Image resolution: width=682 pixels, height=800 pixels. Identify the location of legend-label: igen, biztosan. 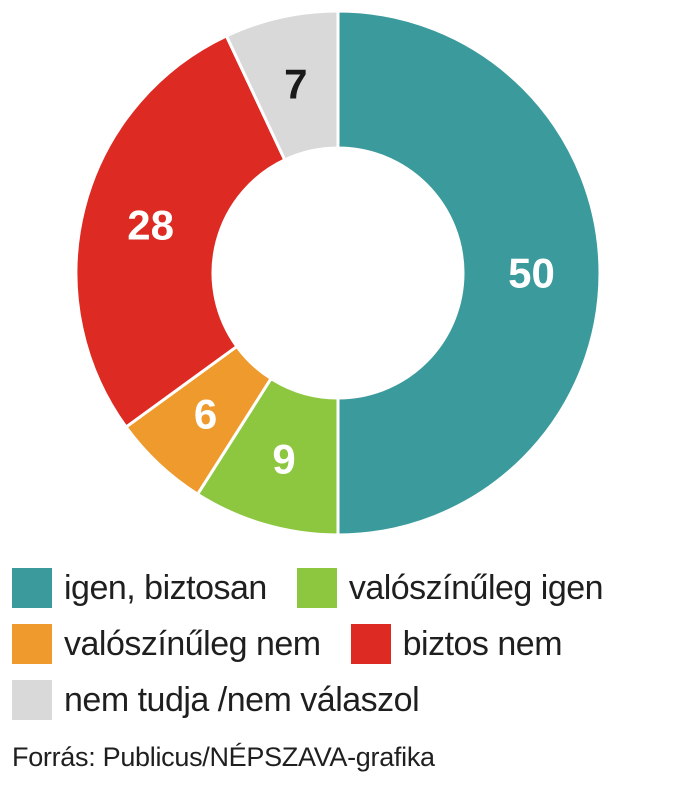
(165, 587).